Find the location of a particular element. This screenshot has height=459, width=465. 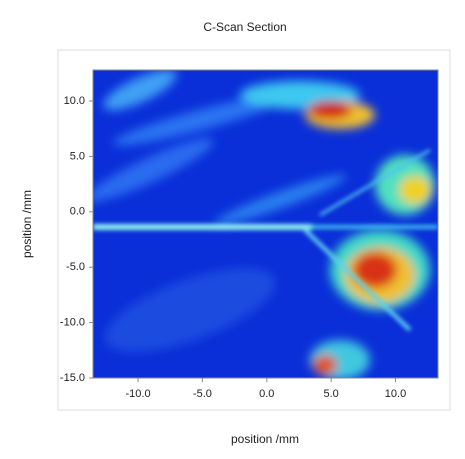

y-tick-label: -5.0 is located at coordinates (75, 267).